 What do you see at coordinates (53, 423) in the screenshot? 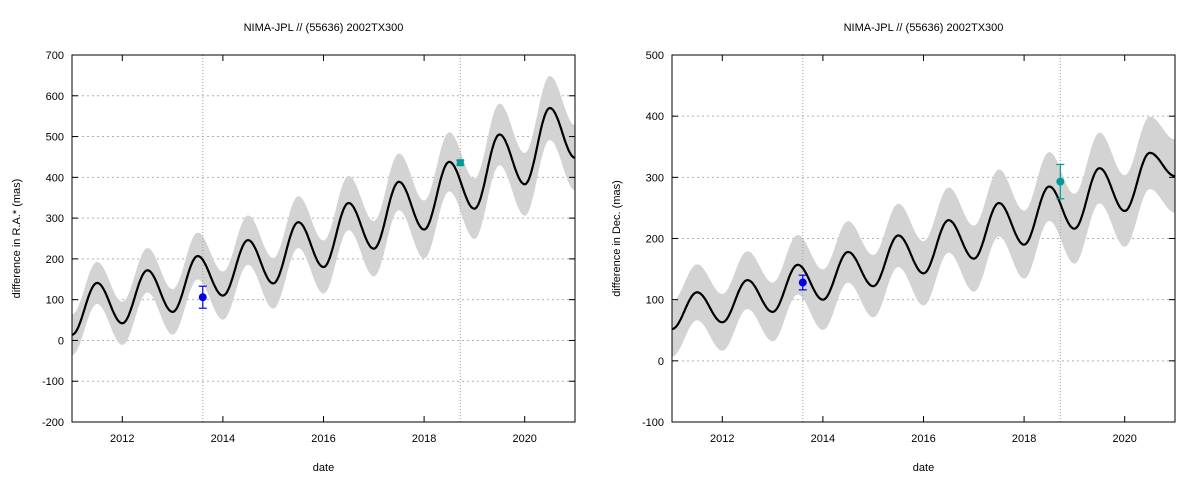
I see `y-tick-label: -200` at bounding box center [53, 423].